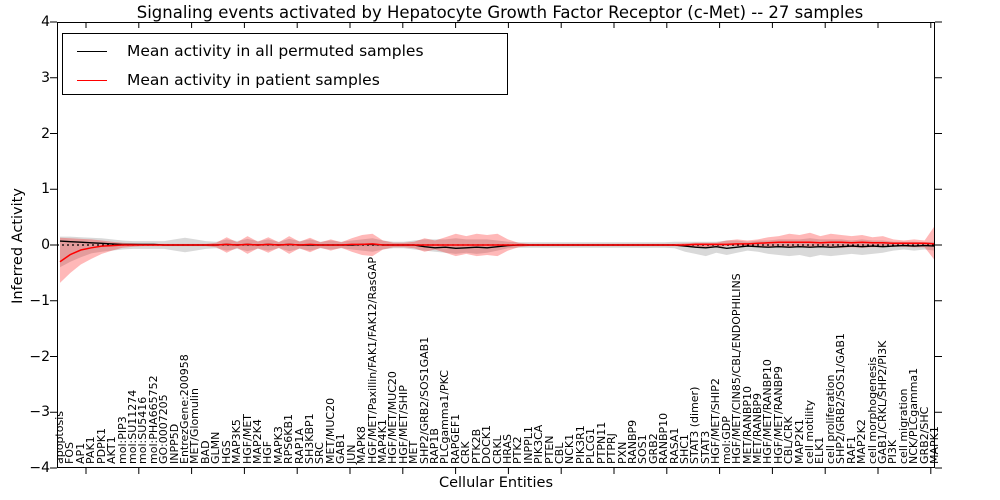 The height and width of the screenshot is (500, 1000). Describe the element at coordinates (934, 445) in the screenshot. I see `x-category-label: MAPK1` at that location.